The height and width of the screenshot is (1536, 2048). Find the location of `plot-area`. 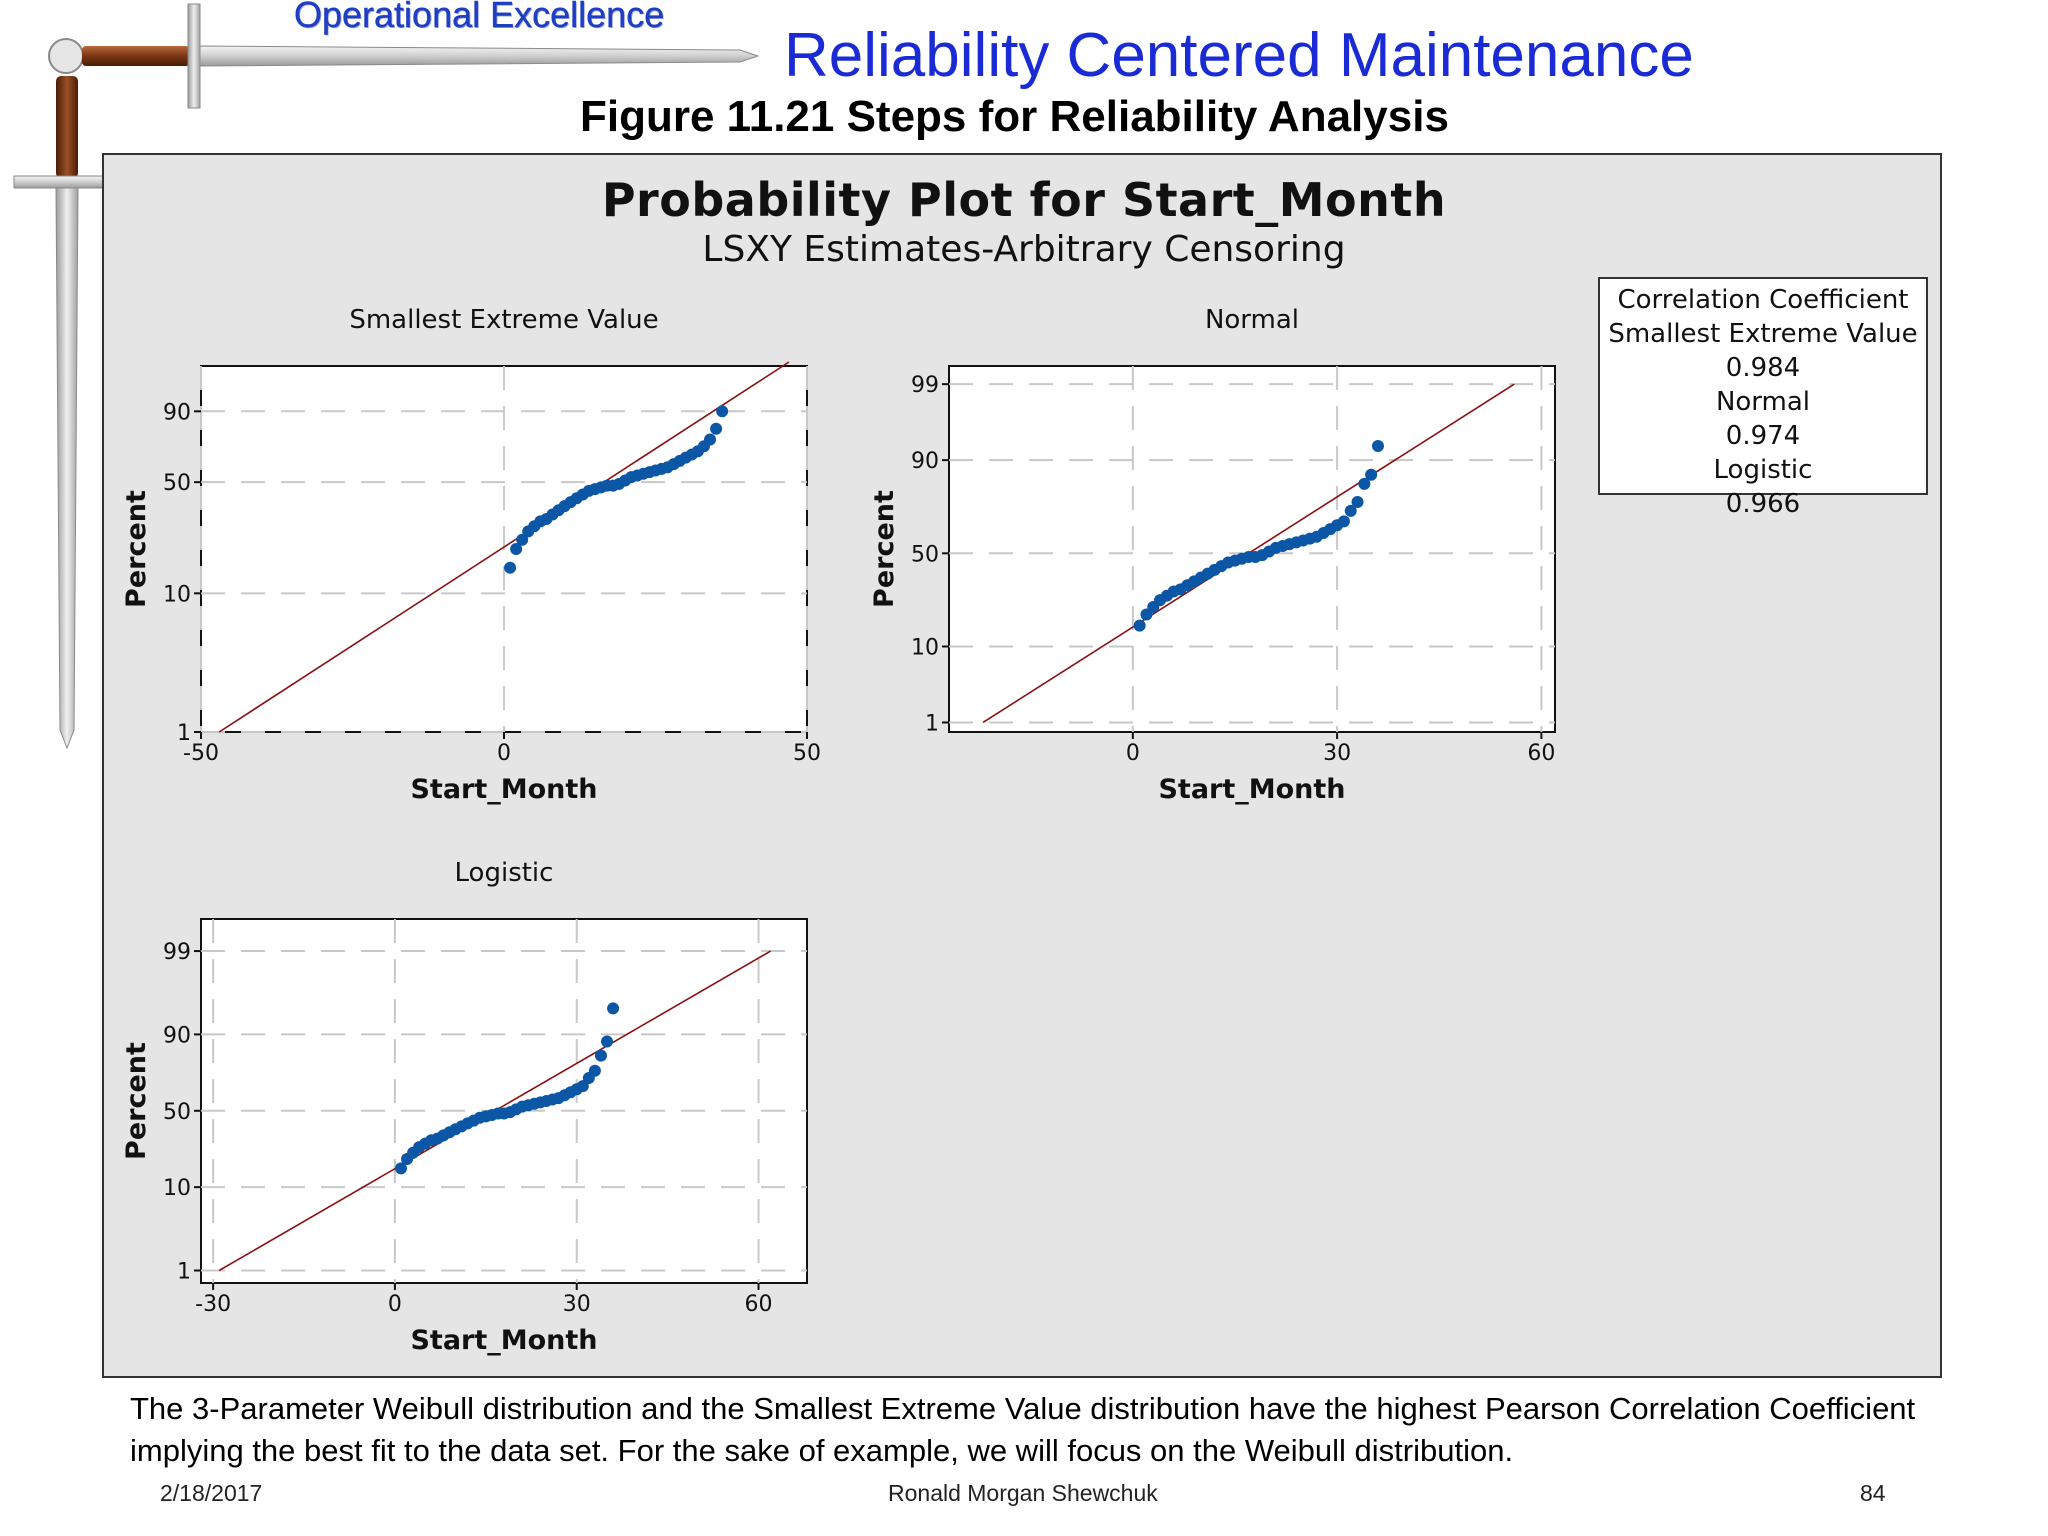

plot-area is located at coordinates (1252, 549).